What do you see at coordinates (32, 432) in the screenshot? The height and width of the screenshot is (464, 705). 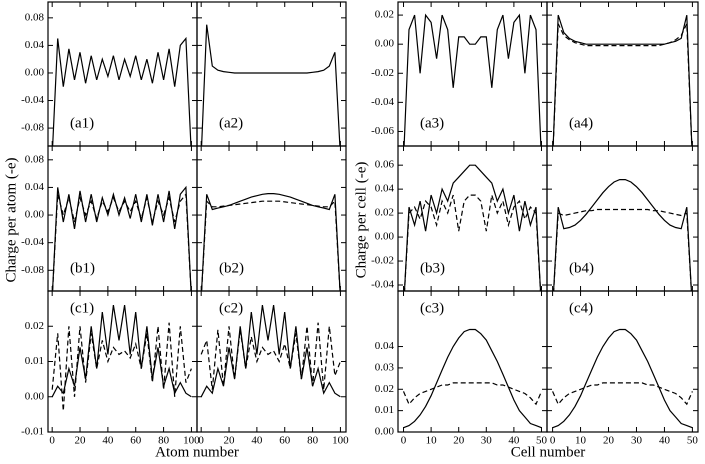 I see `y-tick-label: -0.01` at bounding box center [32, 432].